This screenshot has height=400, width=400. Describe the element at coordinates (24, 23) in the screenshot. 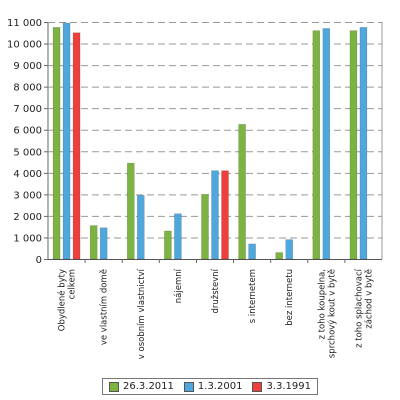

I see `y-tick-label: 11 000` at that location.